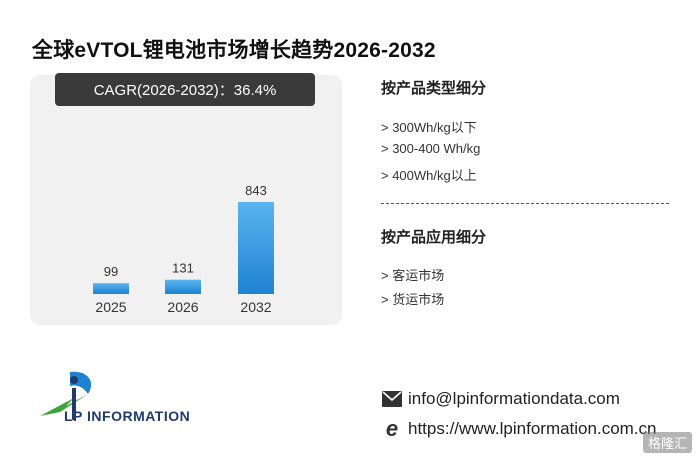  I want to click on bar-2026, so click(183, 286).